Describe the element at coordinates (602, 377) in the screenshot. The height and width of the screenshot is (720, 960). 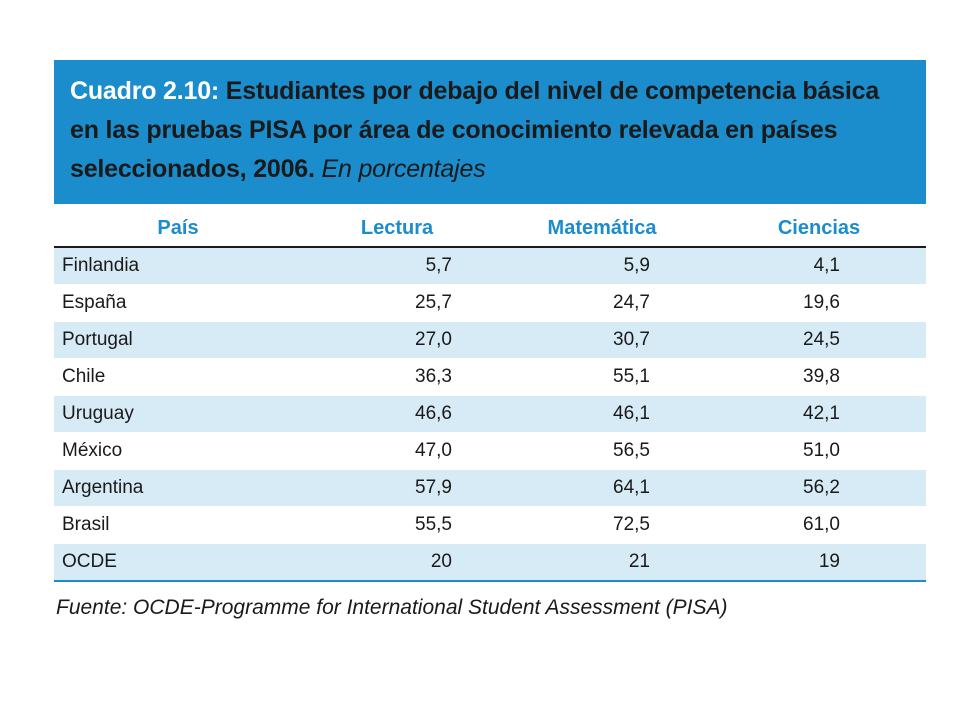
I see `cell-math: 55,1` at that location.